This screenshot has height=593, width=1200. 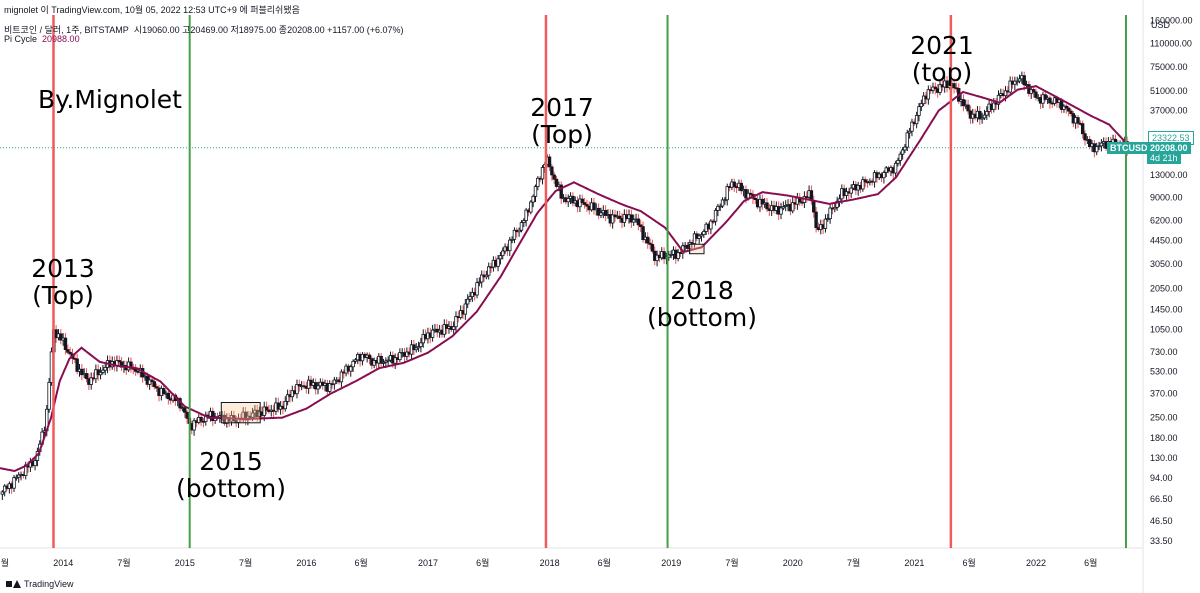 What do you see at coordinates (914, 563) in the screenshot?
I see `x-tick-label: 2021` at bounding box center [914, 563].